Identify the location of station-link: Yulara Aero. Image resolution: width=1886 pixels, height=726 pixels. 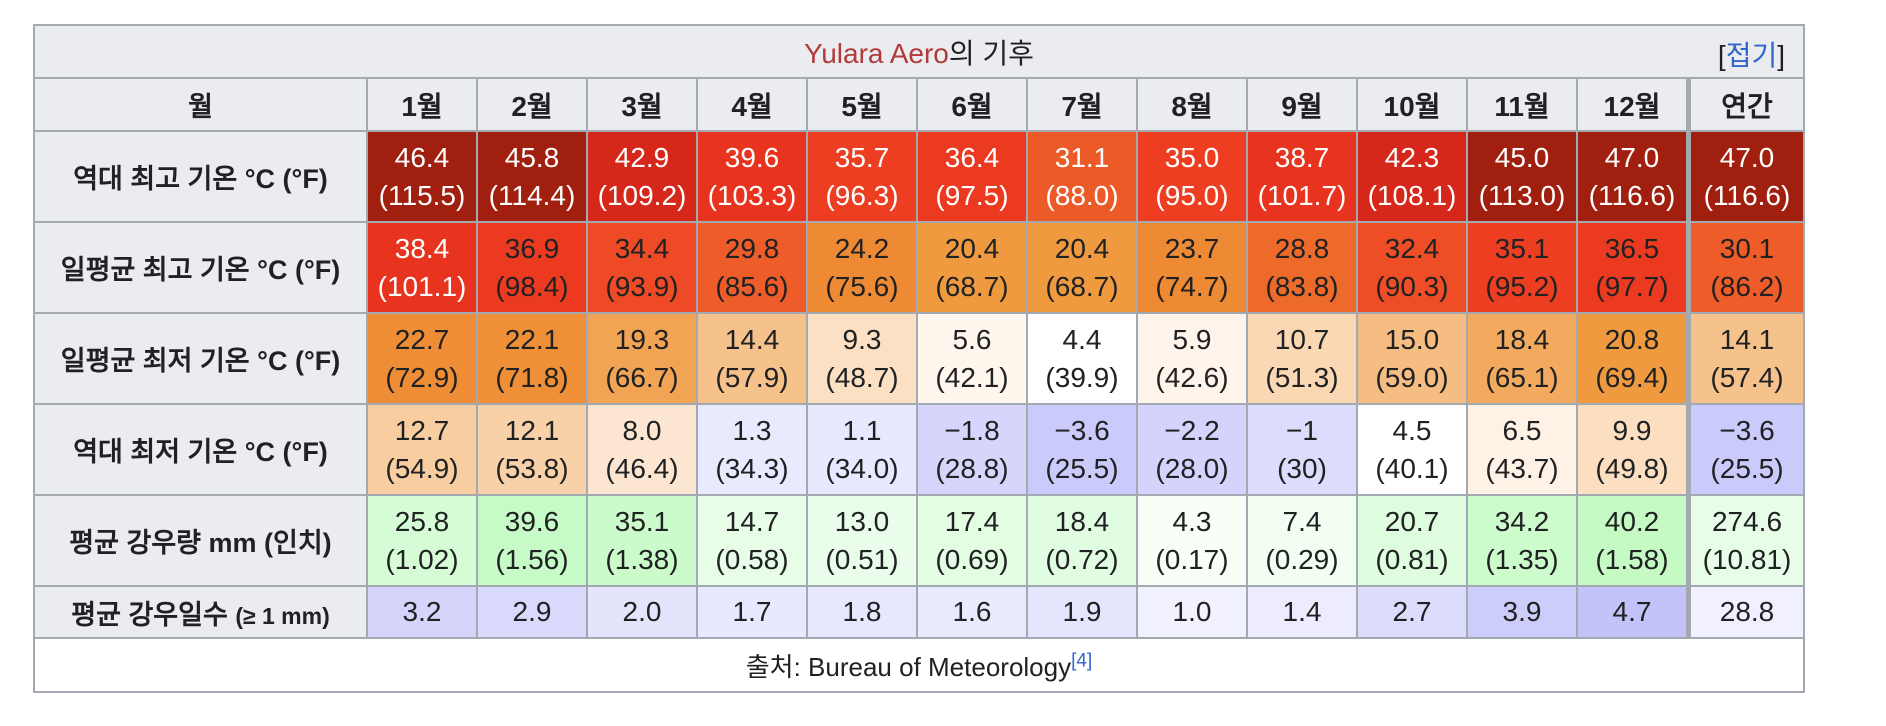
(876, 53).